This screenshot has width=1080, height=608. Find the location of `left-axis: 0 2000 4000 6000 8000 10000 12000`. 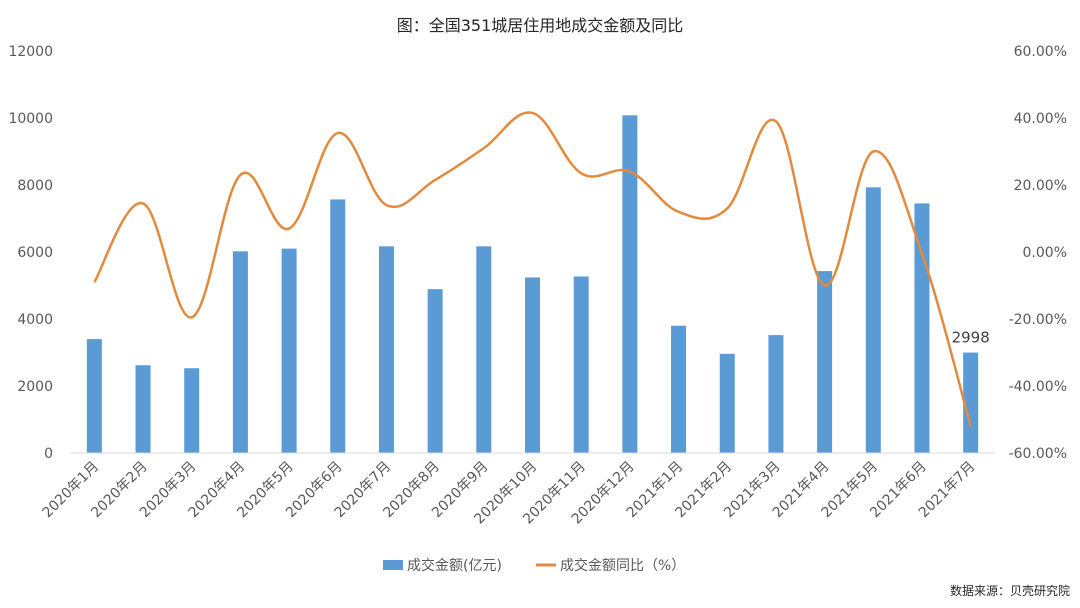

left-axis: 0 2000 4000 6000 8000 10000 12000 is located at coordinates (30, 253).